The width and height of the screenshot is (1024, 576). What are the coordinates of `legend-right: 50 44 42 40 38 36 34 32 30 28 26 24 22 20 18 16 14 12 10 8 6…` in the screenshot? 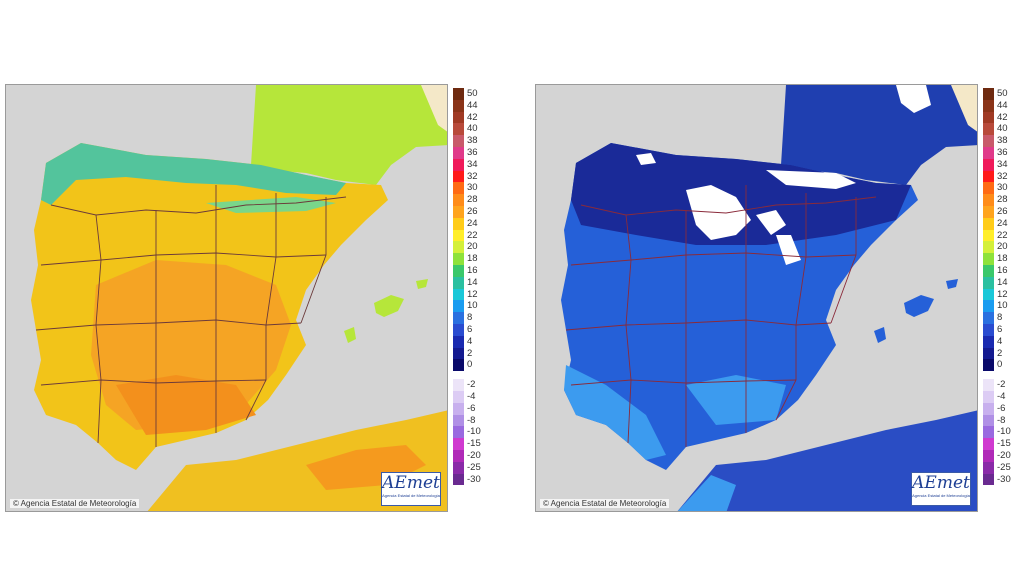 It's located at (1003, 287).